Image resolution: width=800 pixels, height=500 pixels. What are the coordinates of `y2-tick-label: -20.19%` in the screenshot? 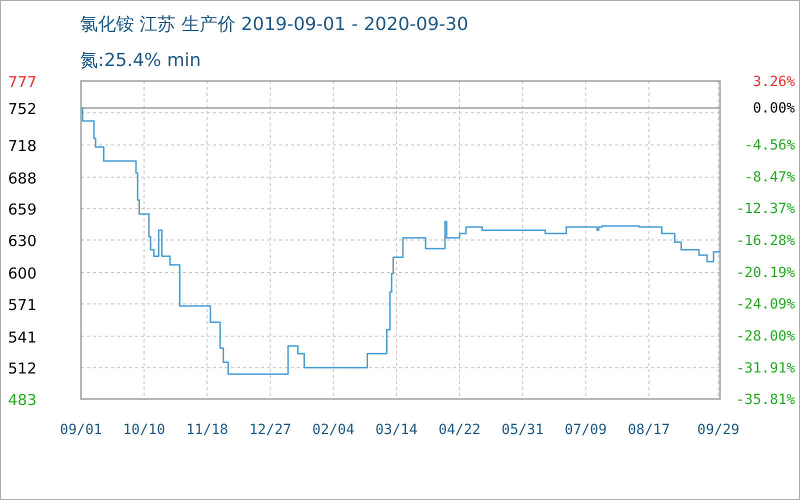 It's located at (766, 272).